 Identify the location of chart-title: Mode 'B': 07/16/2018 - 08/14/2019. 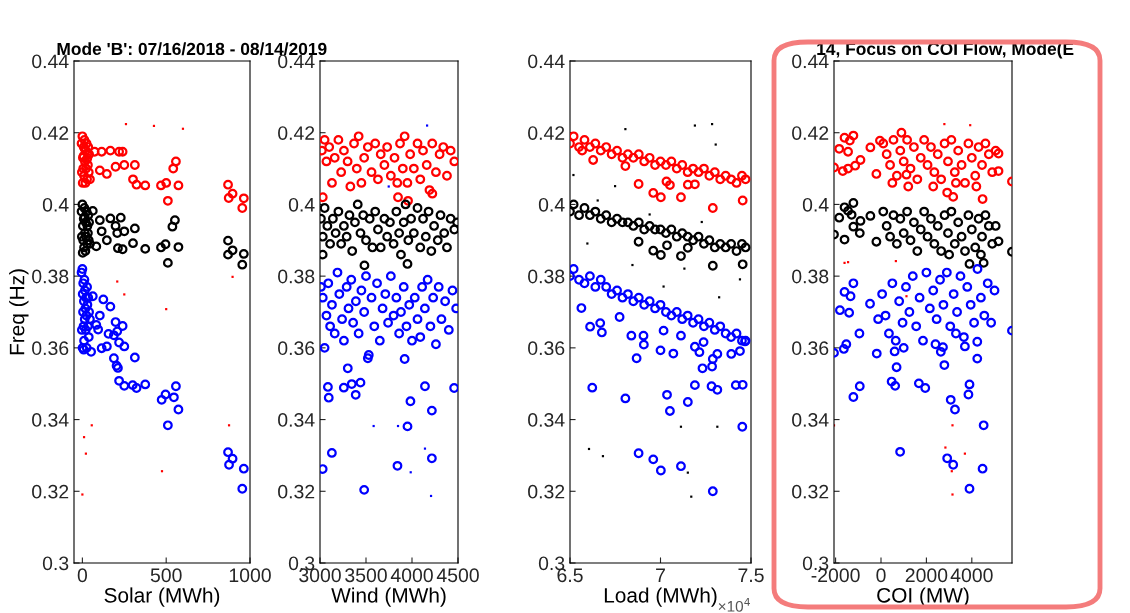
(192, 49).